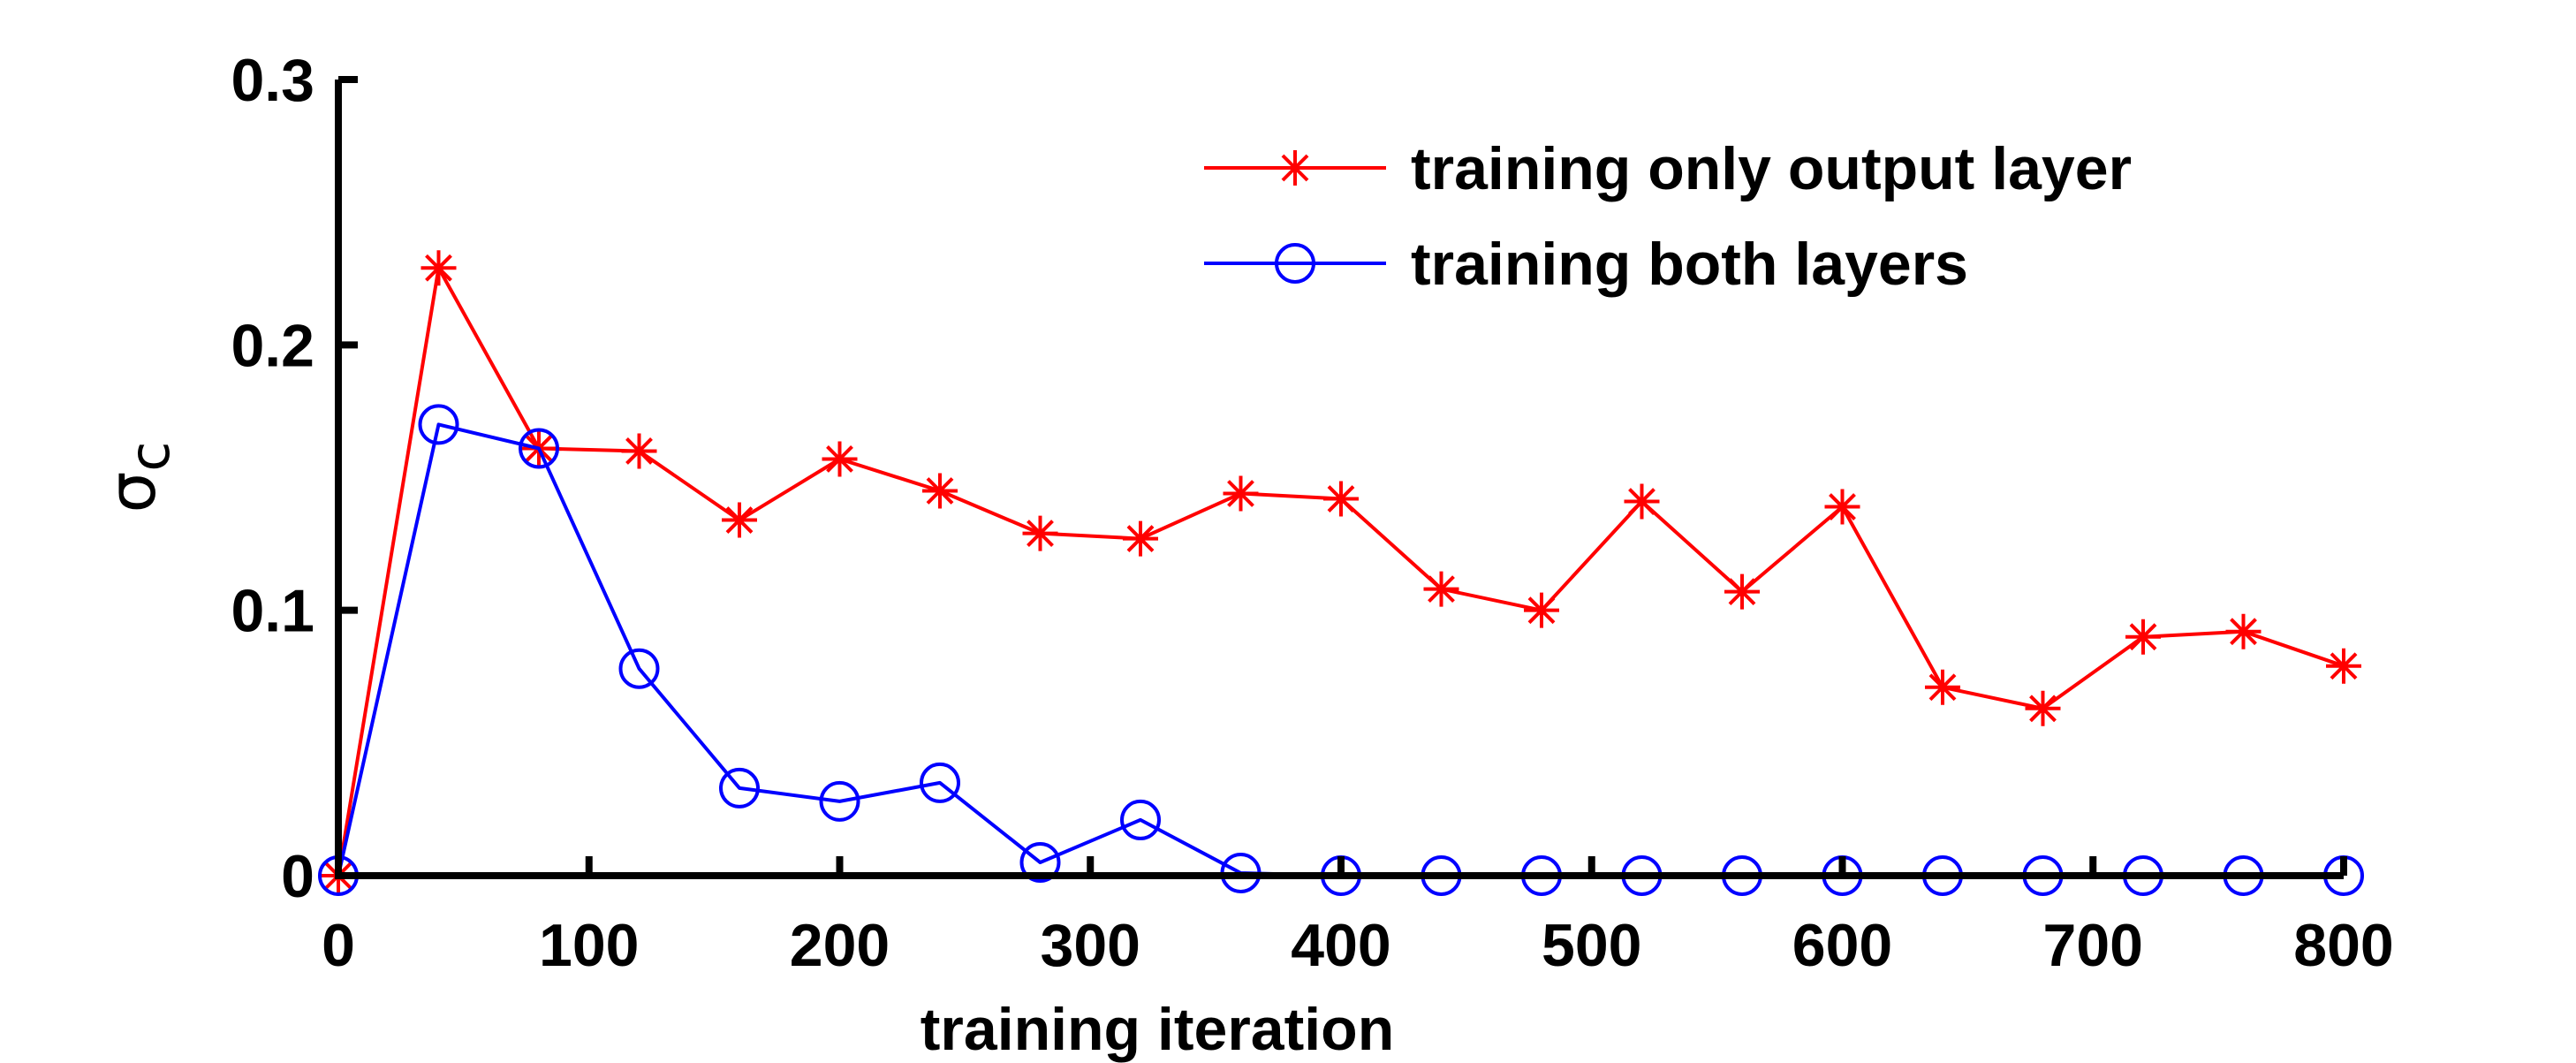  Describe the element at coordinates (1091, 945) in the screenshot. I see `x-tick-label-3: 300` at that location.